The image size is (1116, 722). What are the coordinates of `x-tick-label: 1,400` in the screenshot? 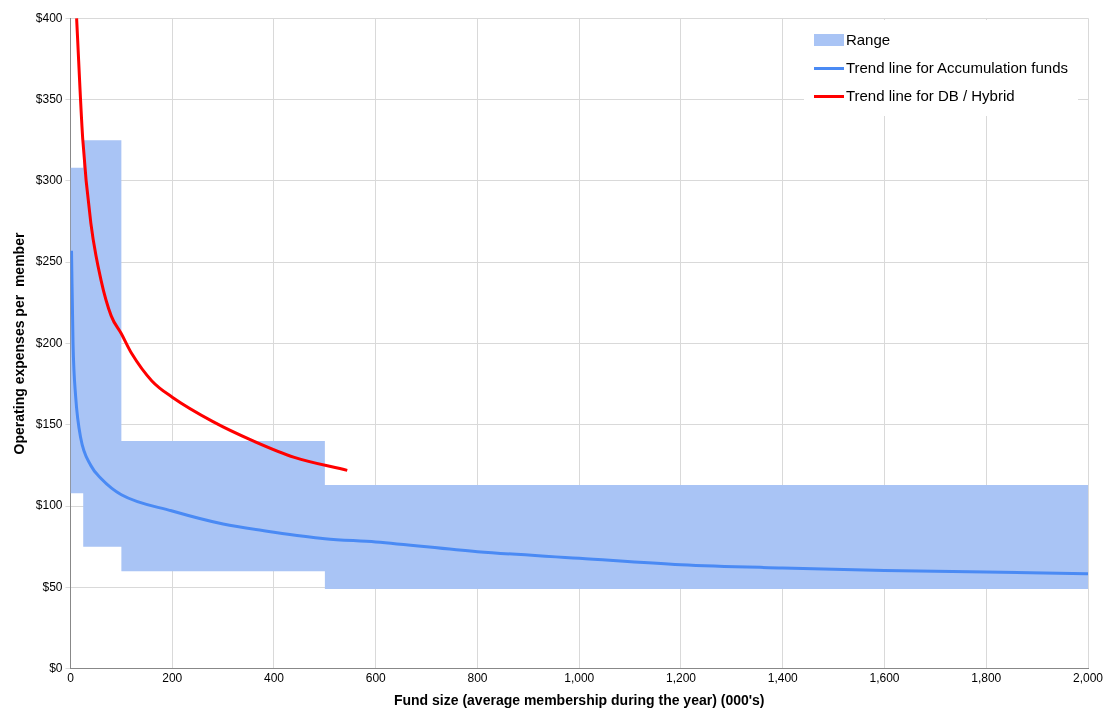 It's located at (783, 678).